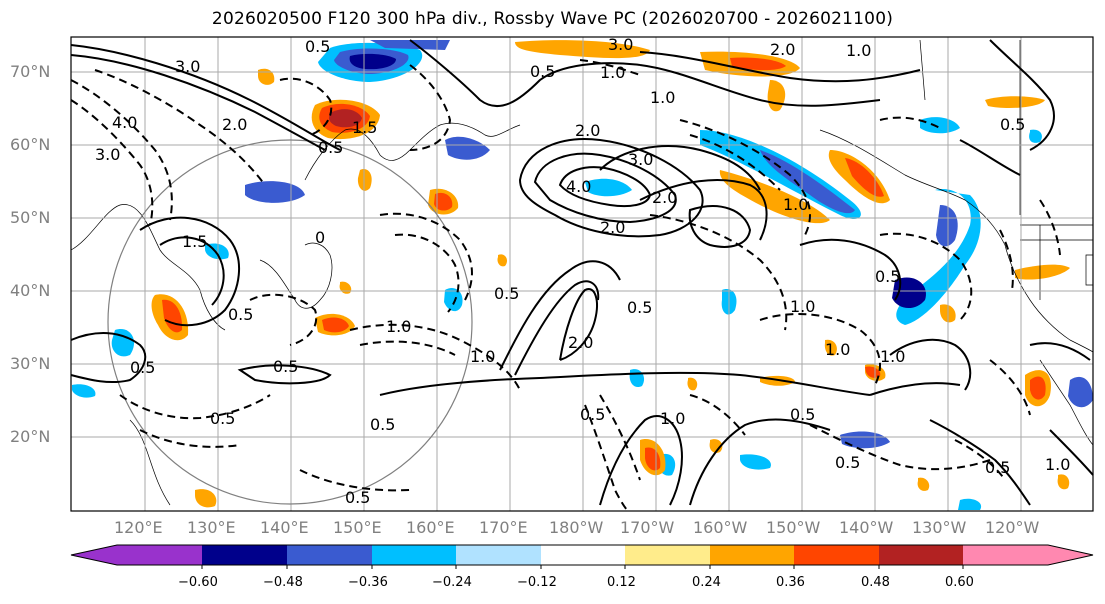  Describe the element at coordinates (30, 290) in the screenshot. I see `lat-label: 40°N` at that location.